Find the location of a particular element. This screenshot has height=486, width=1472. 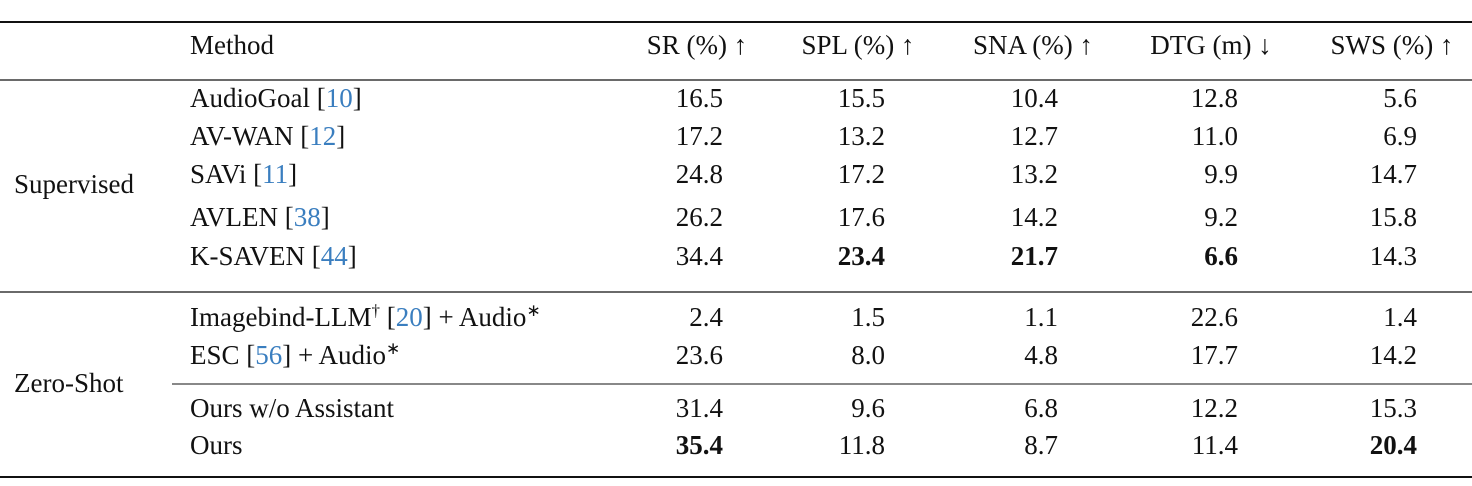

citation: 44 is located at coordinates (335, 256).